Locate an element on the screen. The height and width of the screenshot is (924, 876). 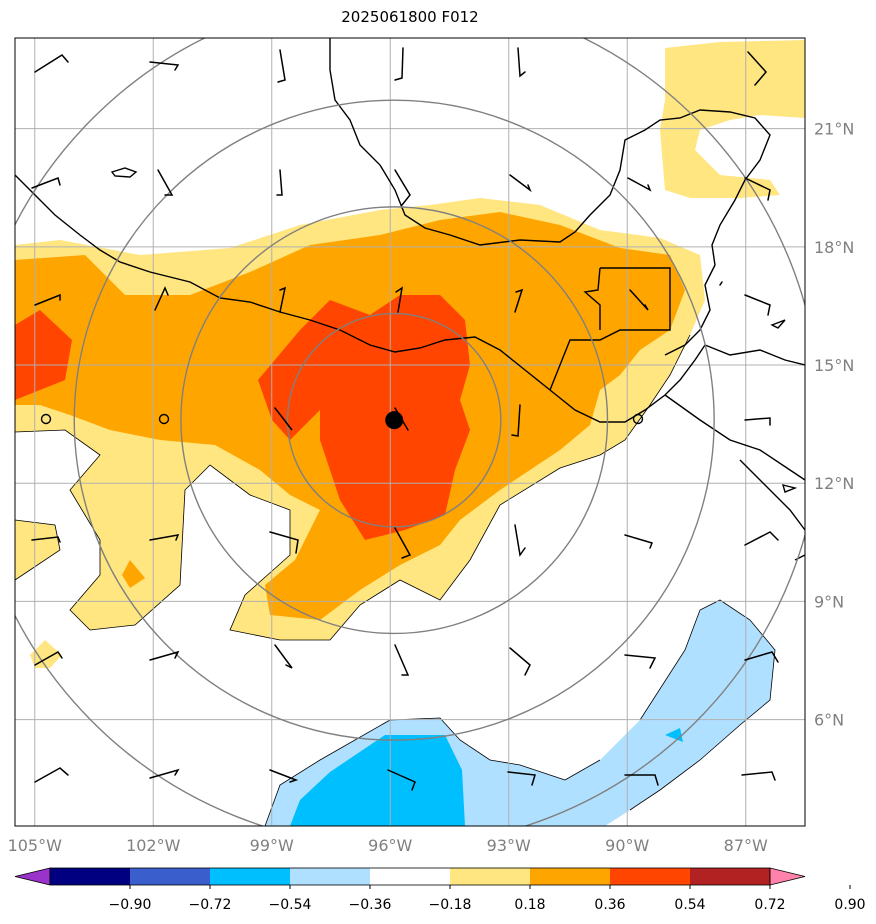
longitude-tick-label: 99°W is located at coordinates (272, 845).